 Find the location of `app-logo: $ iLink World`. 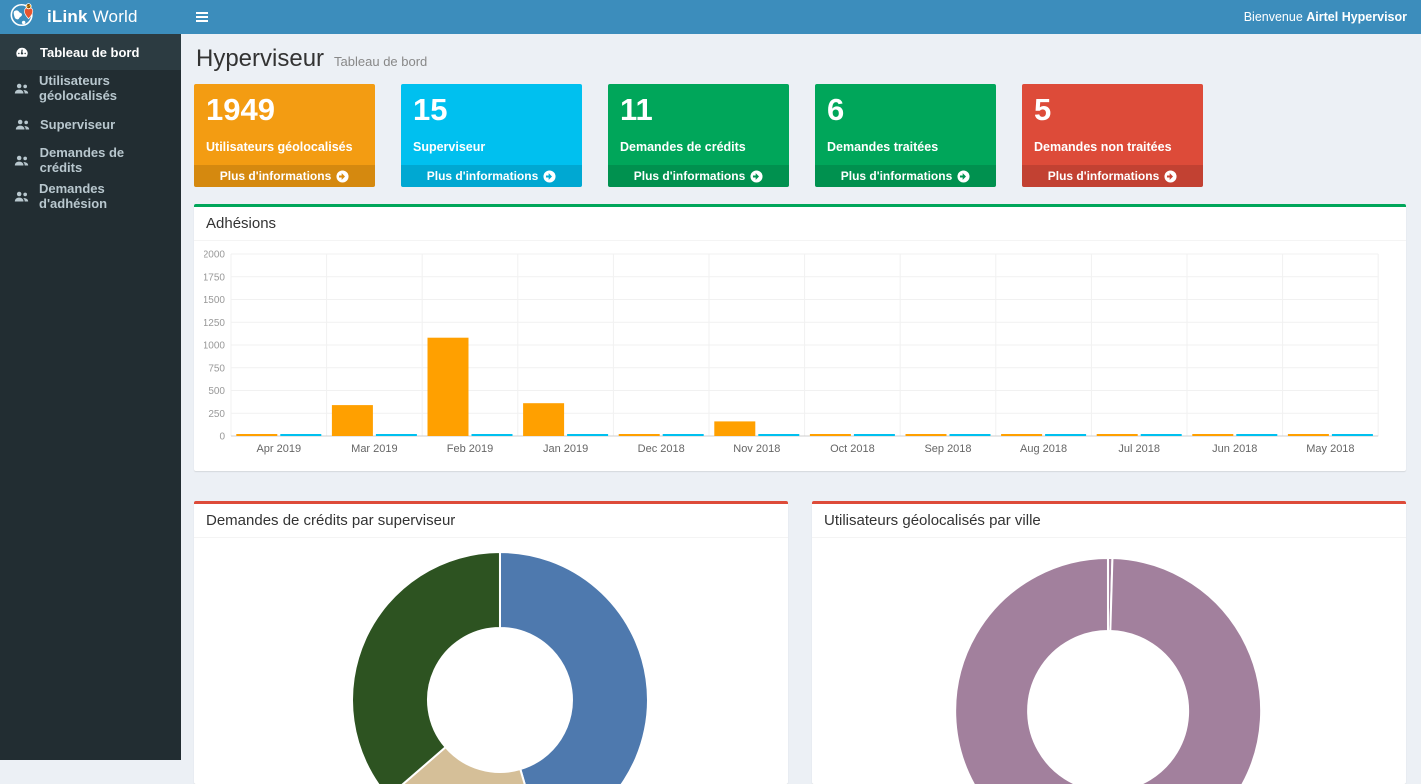

app-logo: $ iLink World is located at coordinates (90, 17).